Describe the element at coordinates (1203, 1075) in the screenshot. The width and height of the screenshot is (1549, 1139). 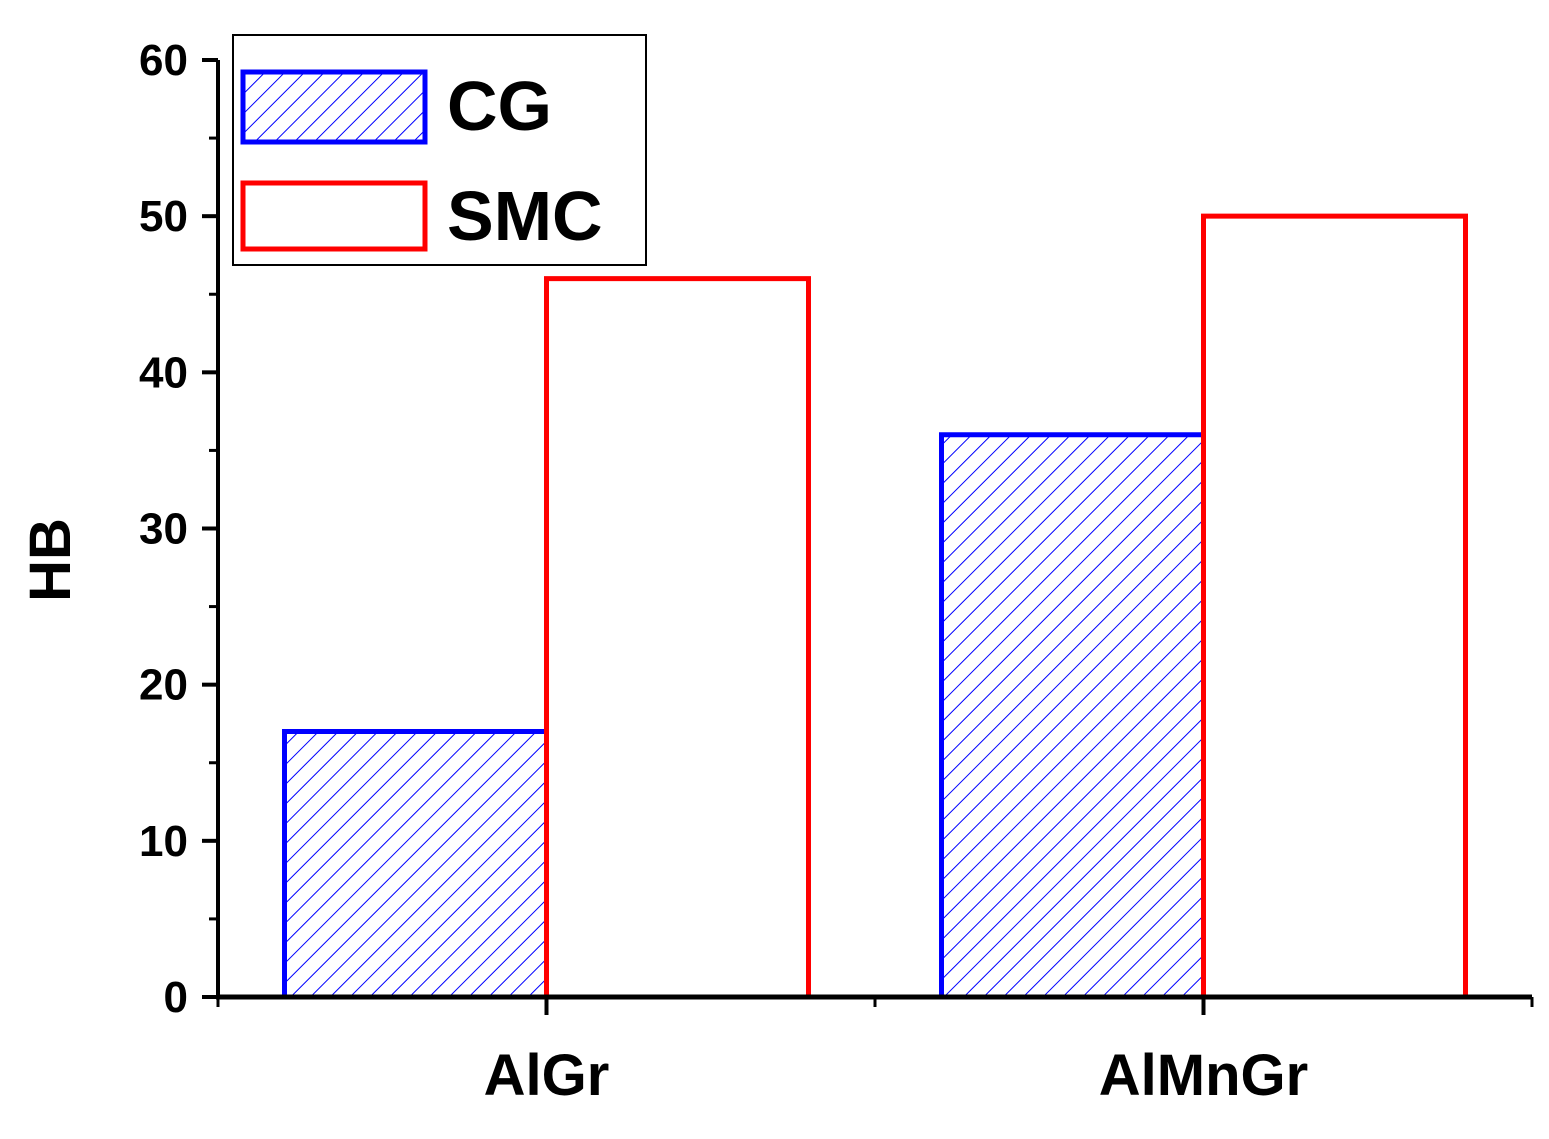
I see `x-tick-label: AlMnGr` at that location.